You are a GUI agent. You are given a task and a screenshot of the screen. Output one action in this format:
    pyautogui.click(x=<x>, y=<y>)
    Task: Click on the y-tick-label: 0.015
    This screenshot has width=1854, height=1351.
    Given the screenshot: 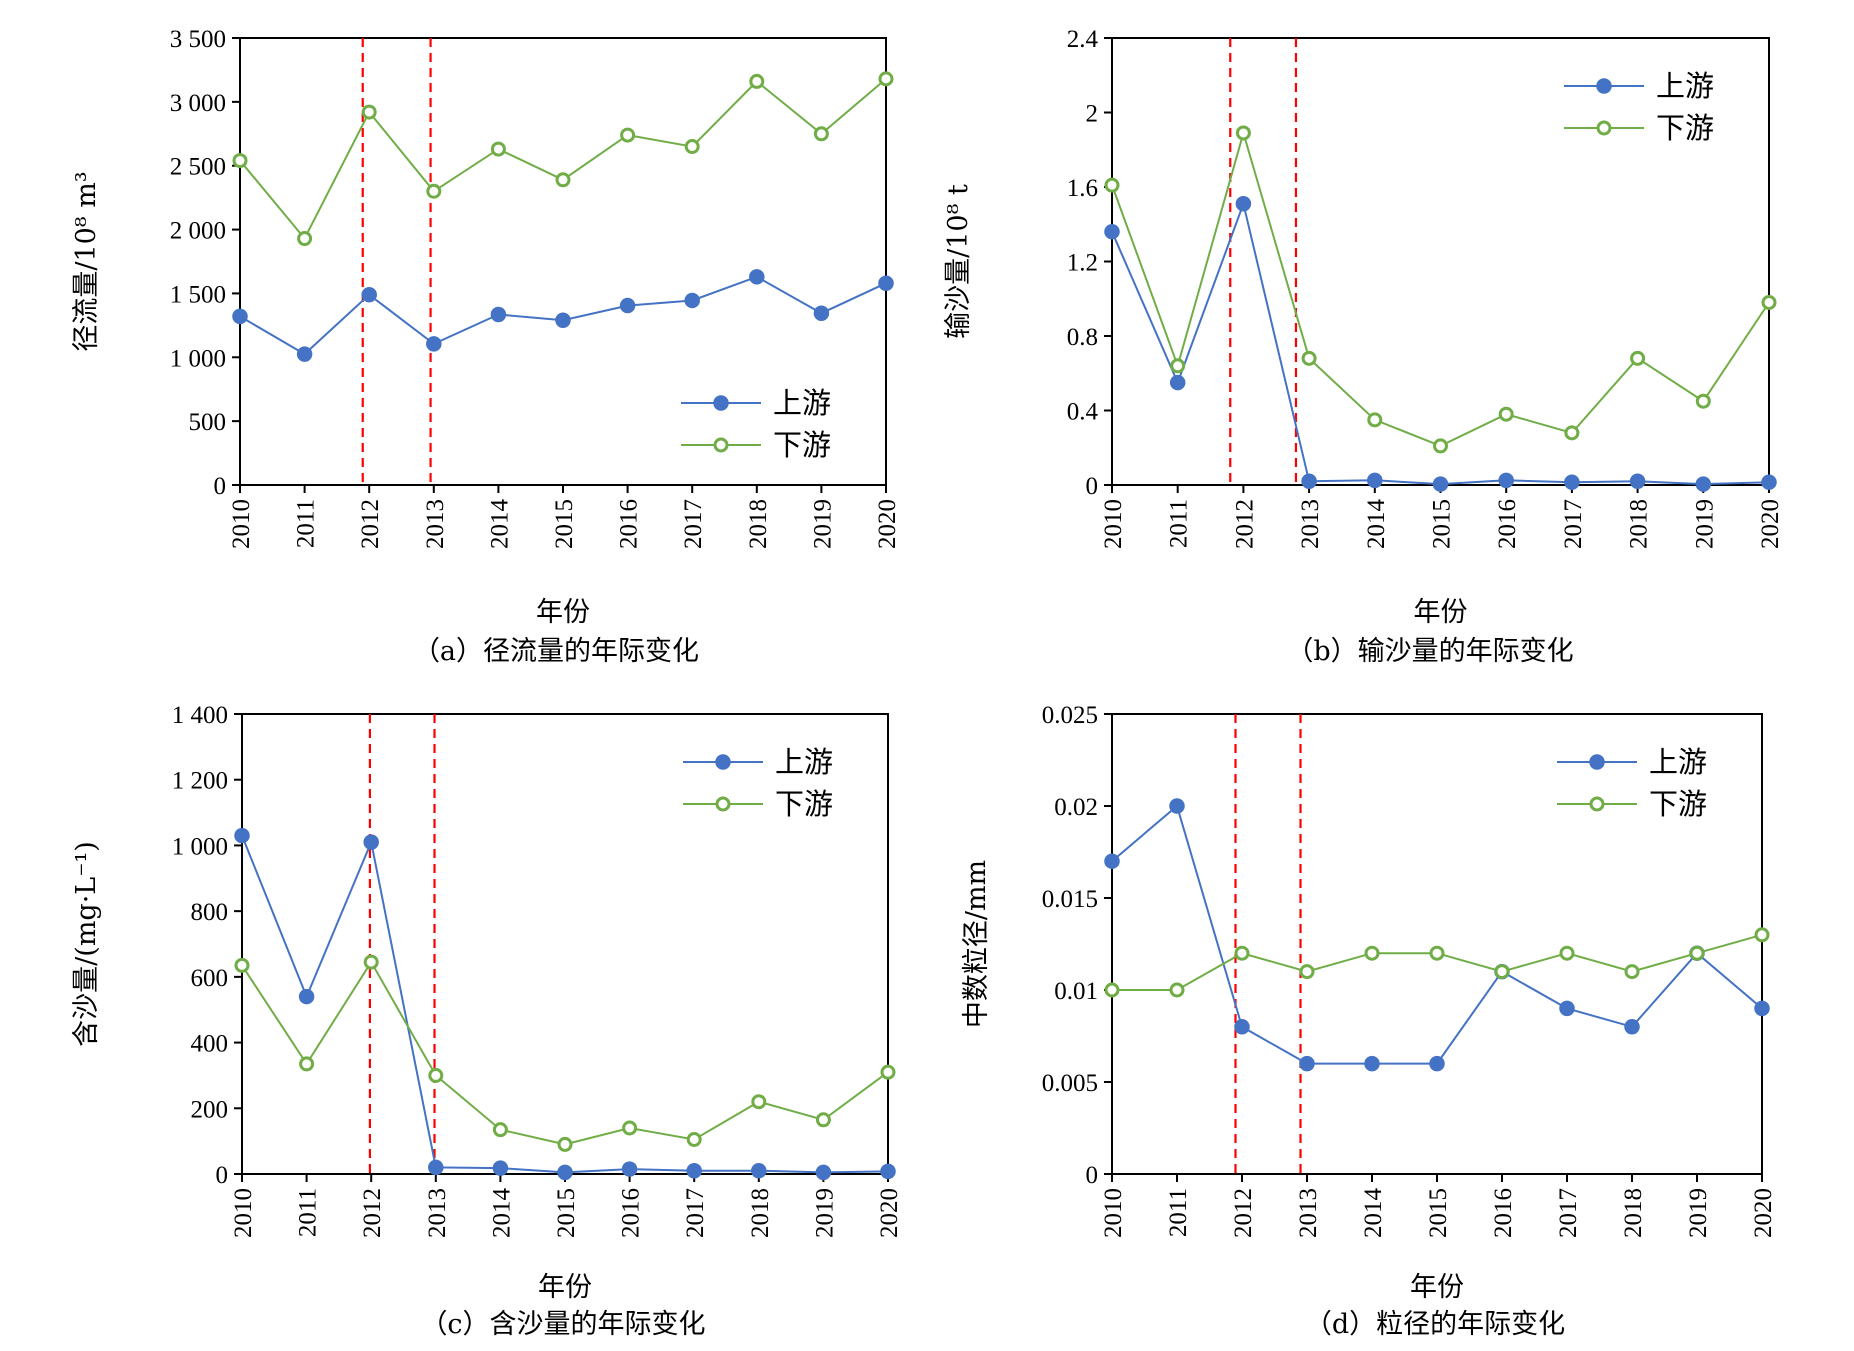 What is the action you would take?
    pyautogui.click(x=1070, y=899)
    